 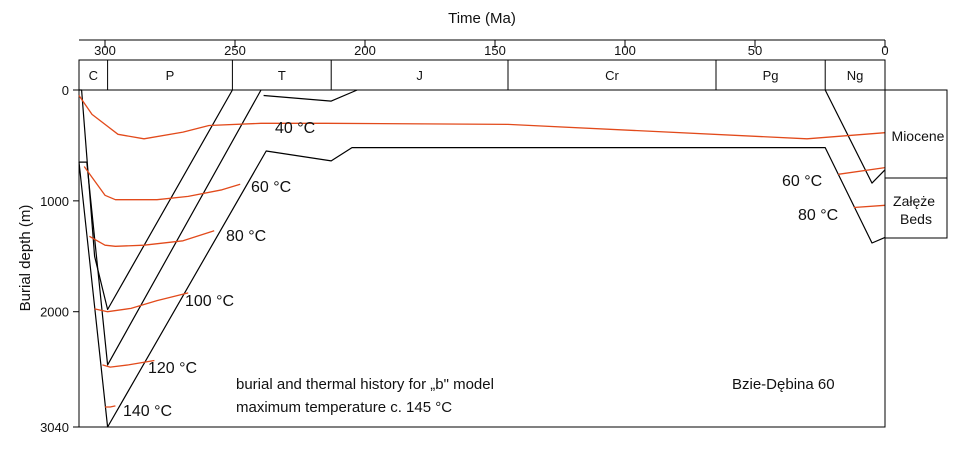 What do you see at coordinates (482, 18) in the screenshot?
I see `x-axis-title: Time (Ma)` at bounding box center [482, 18].